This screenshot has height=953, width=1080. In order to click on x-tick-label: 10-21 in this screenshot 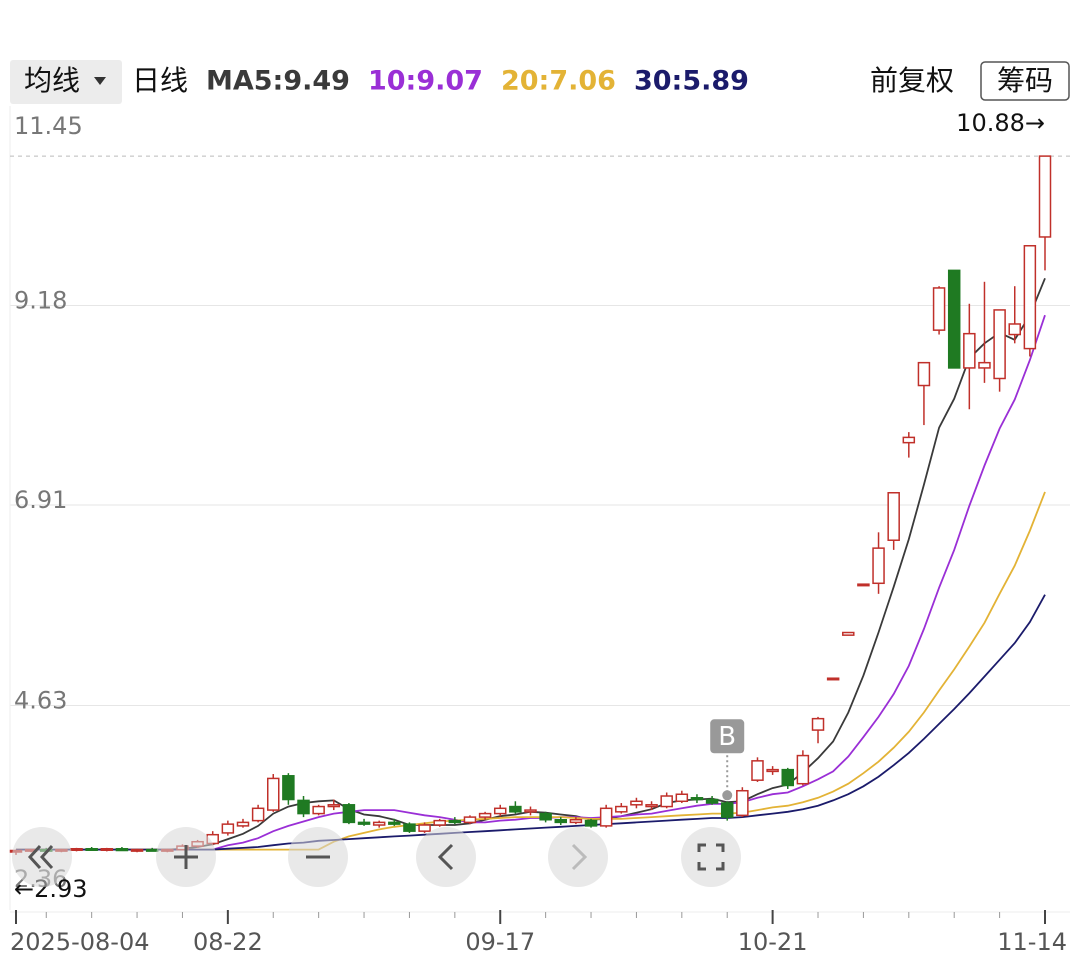, I will do `click(773, 940)`.